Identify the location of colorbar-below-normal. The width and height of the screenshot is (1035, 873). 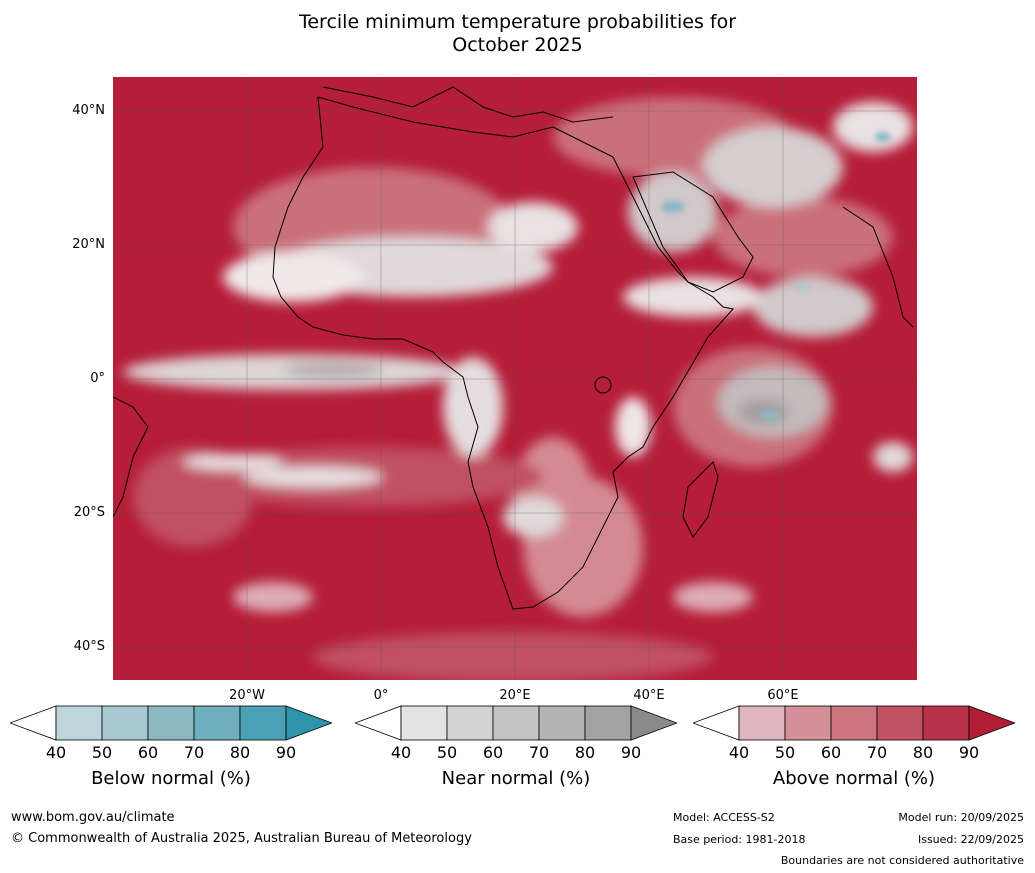
(171, 723).